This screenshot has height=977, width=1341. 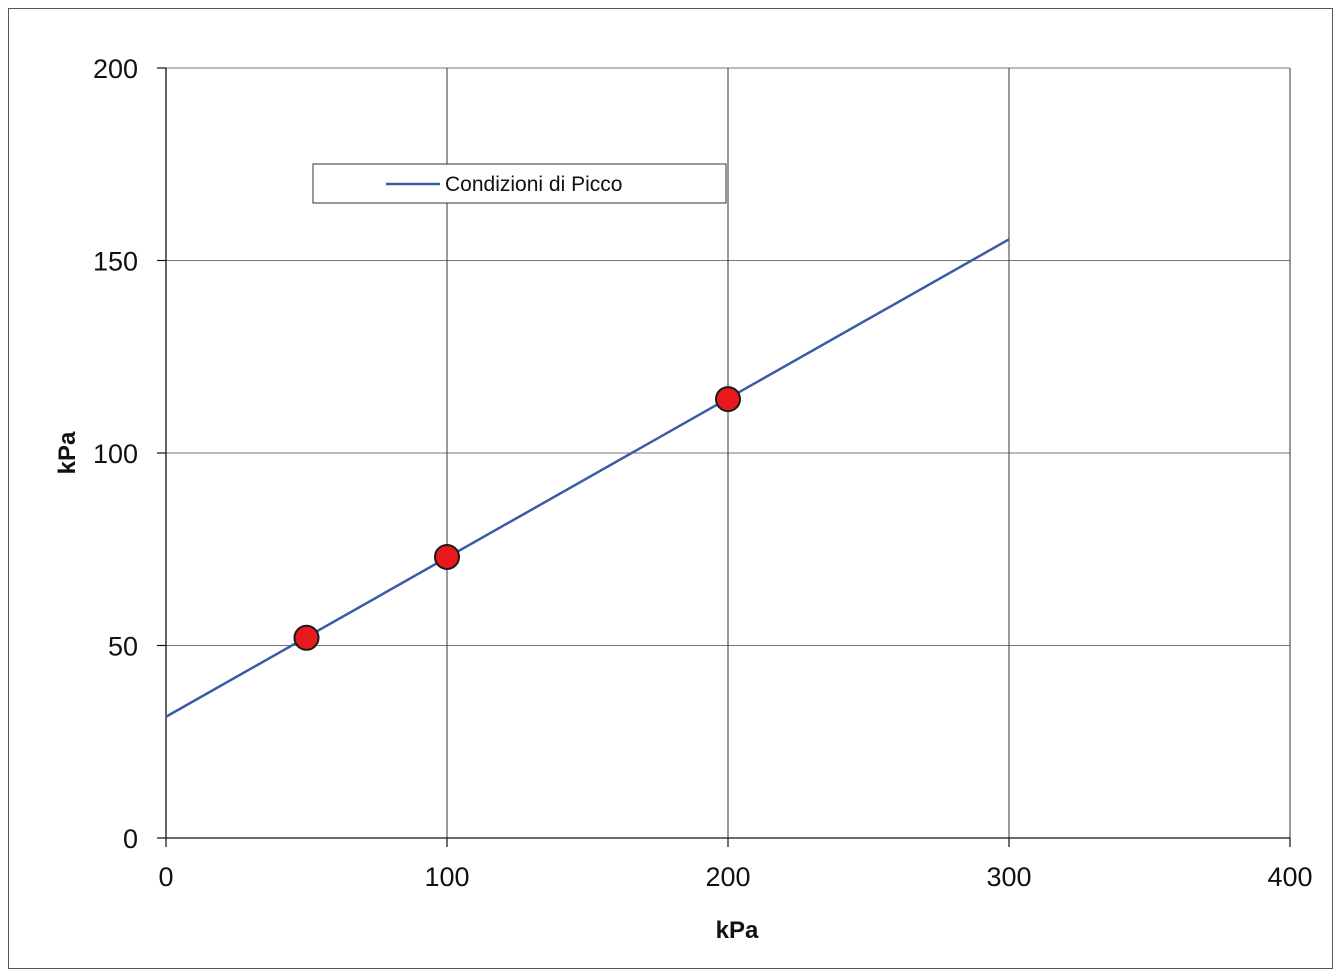 What do you see at coordinates (1289, 877) in the screenshot?
I see `x-tick-label: 400` at bounding box center [1289, 877].